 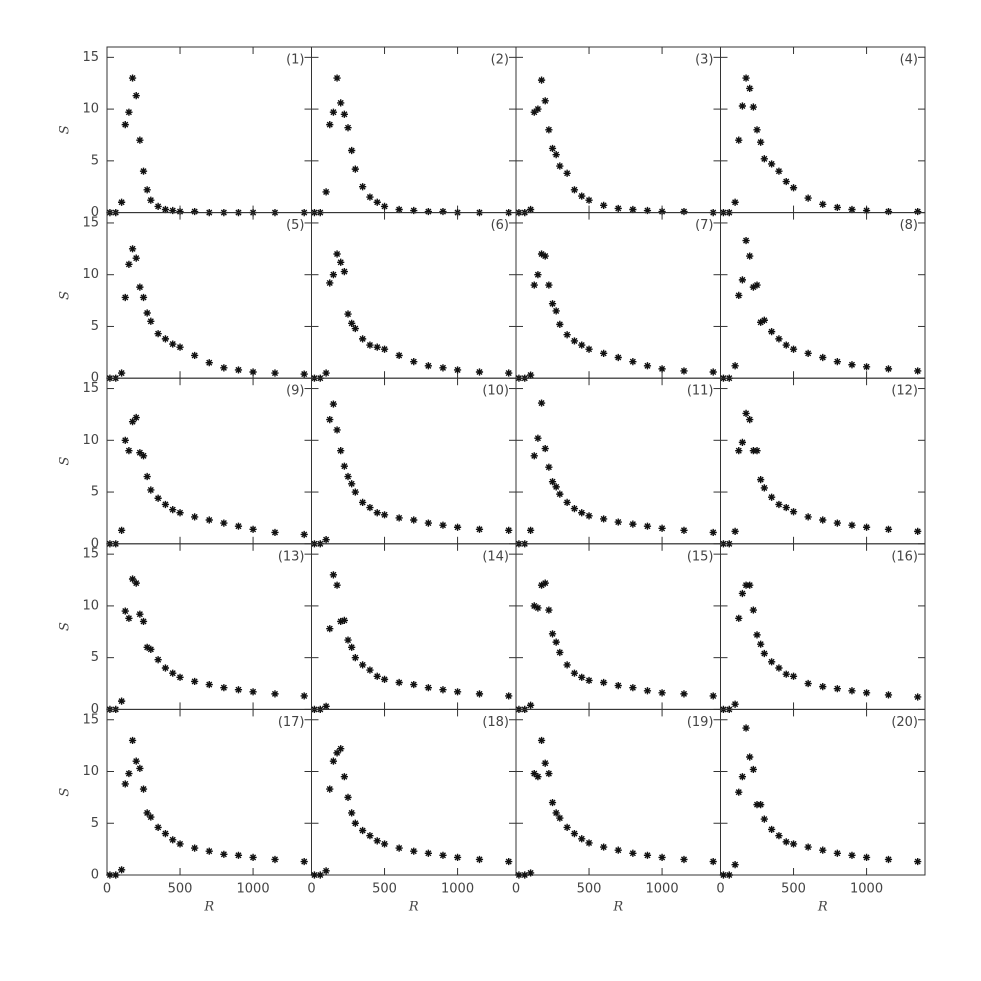 What do you see at coordinates (413, 907) in the screenshot?
I see `x-axis-label: R` at bounding box center [413, 907].